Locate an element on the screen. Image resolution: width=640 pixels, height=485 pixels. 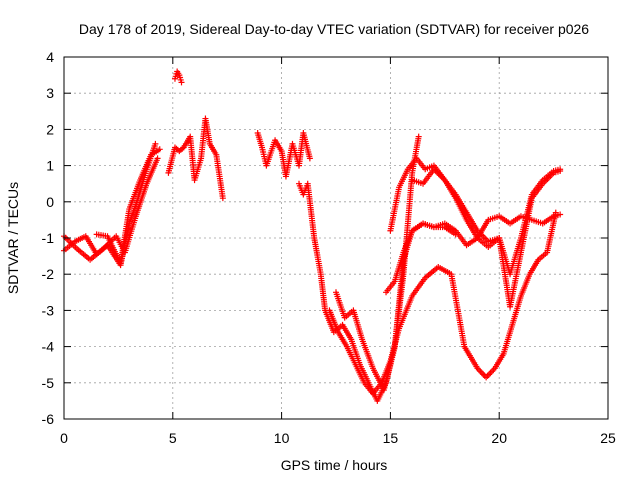
x-tick-label: 10 is located at coordinates (282, 438).